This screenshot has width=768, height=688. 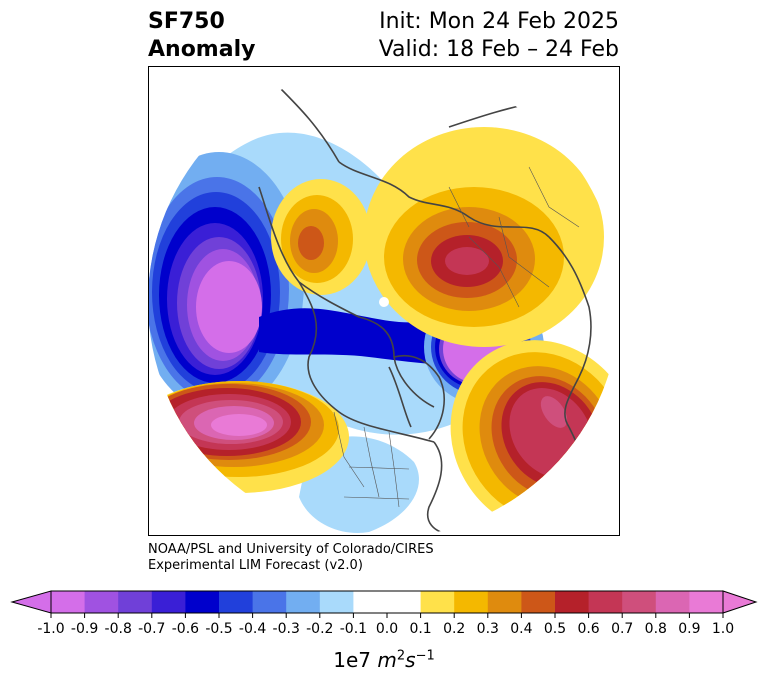 I want to click on colorbar-tick-label: 0.4, so click(x=521, y=629).